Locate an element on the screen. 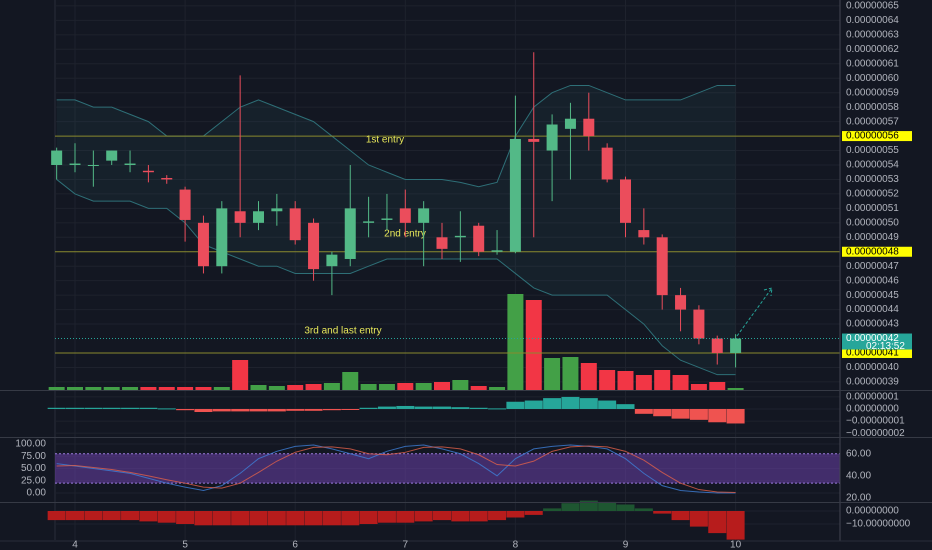 The width and height of the screenshot is (932, 550). y-tick-label: 0.00 is located at coordinates (37, 493).